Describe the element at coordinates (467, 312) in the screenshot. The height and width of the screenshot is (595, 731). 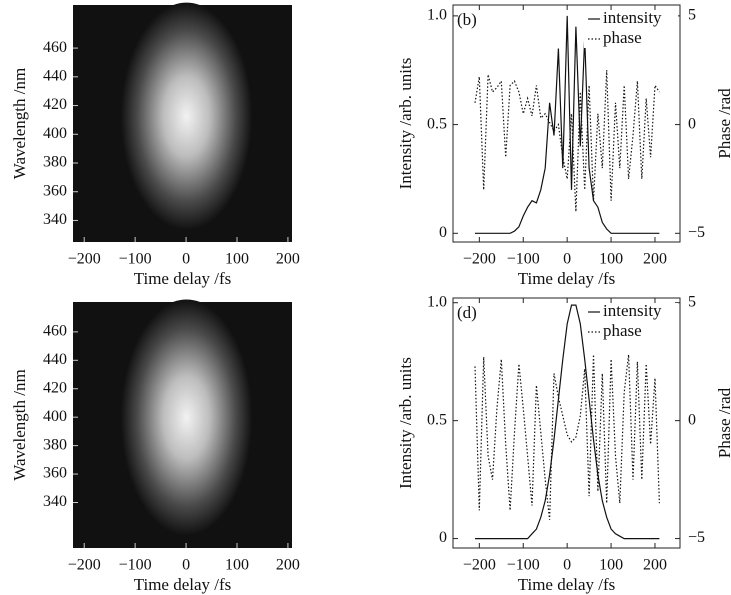
I see `panel-label: (d)` at that location.